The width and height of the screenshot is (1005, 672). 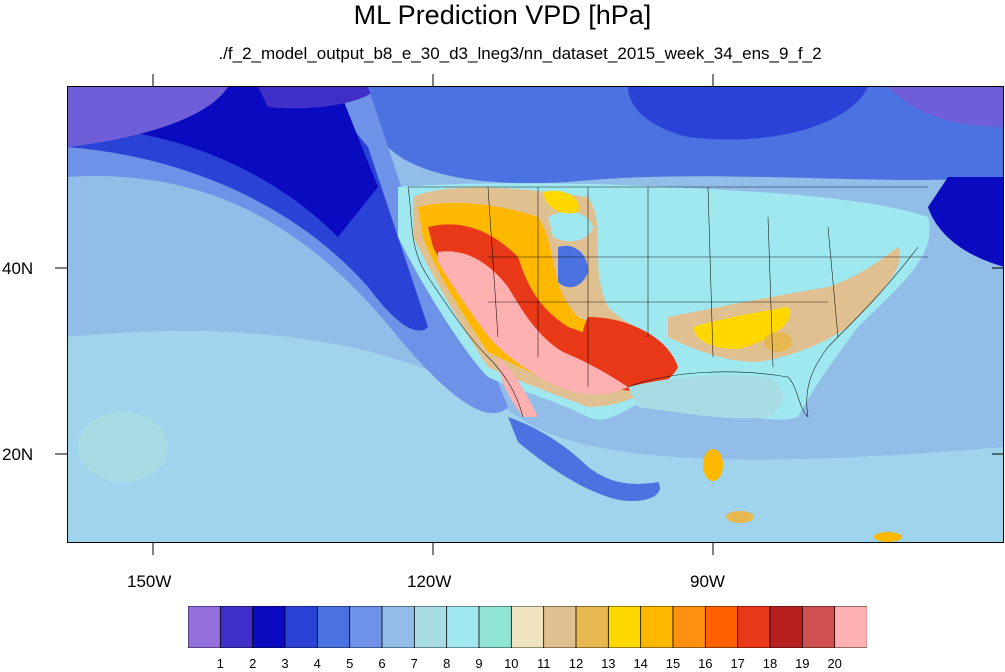 What do you see at coordinates (737, 663) in the screenshot?
I see `colorbar-label: 17` at bounding box center [737, 663].